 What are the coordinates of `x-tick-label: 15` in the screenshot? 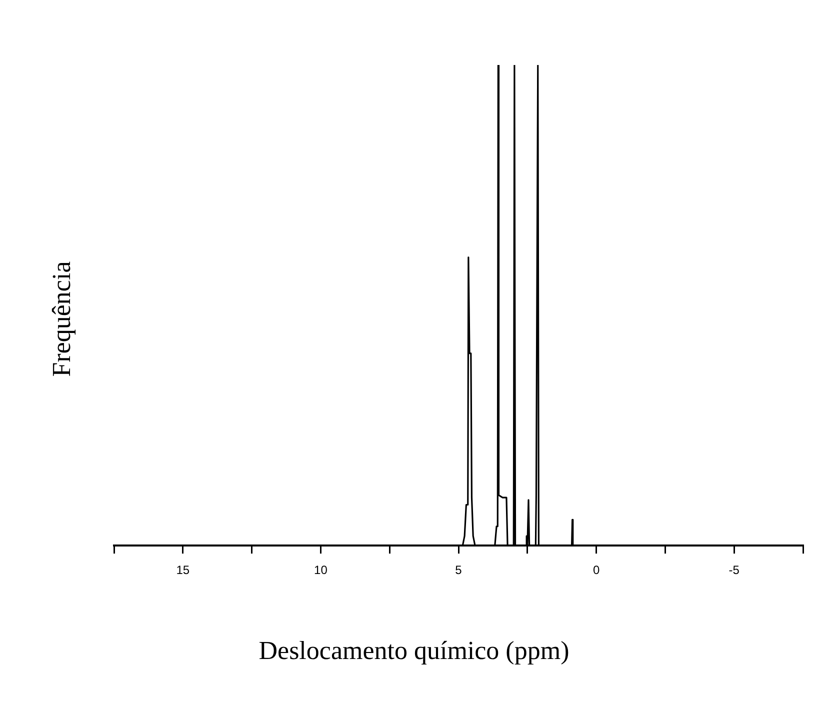 It's located at (183, 570).